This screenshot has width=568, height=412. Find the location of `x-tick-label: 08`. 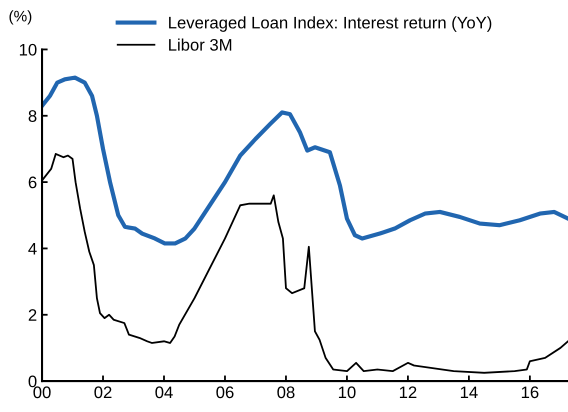

x-tick-label: 08 is located at coordinates (286, 392).